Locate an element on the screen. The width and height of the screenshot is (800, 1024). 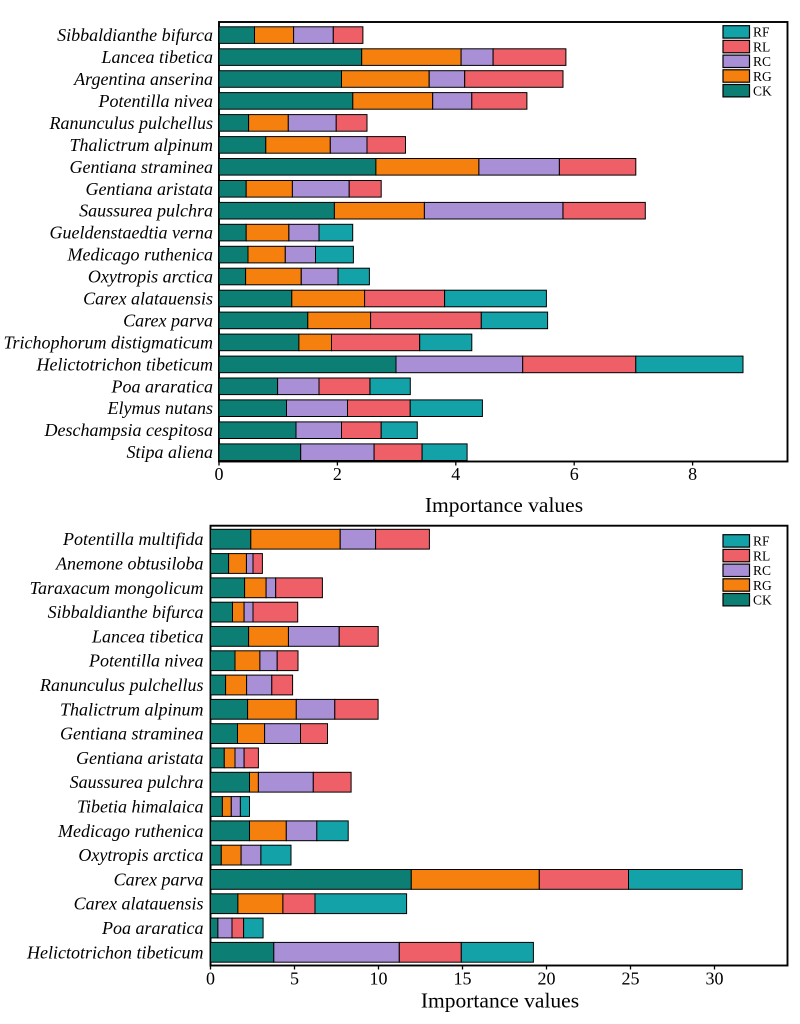
svg-text: 2 is located at coordinates (337, 474).